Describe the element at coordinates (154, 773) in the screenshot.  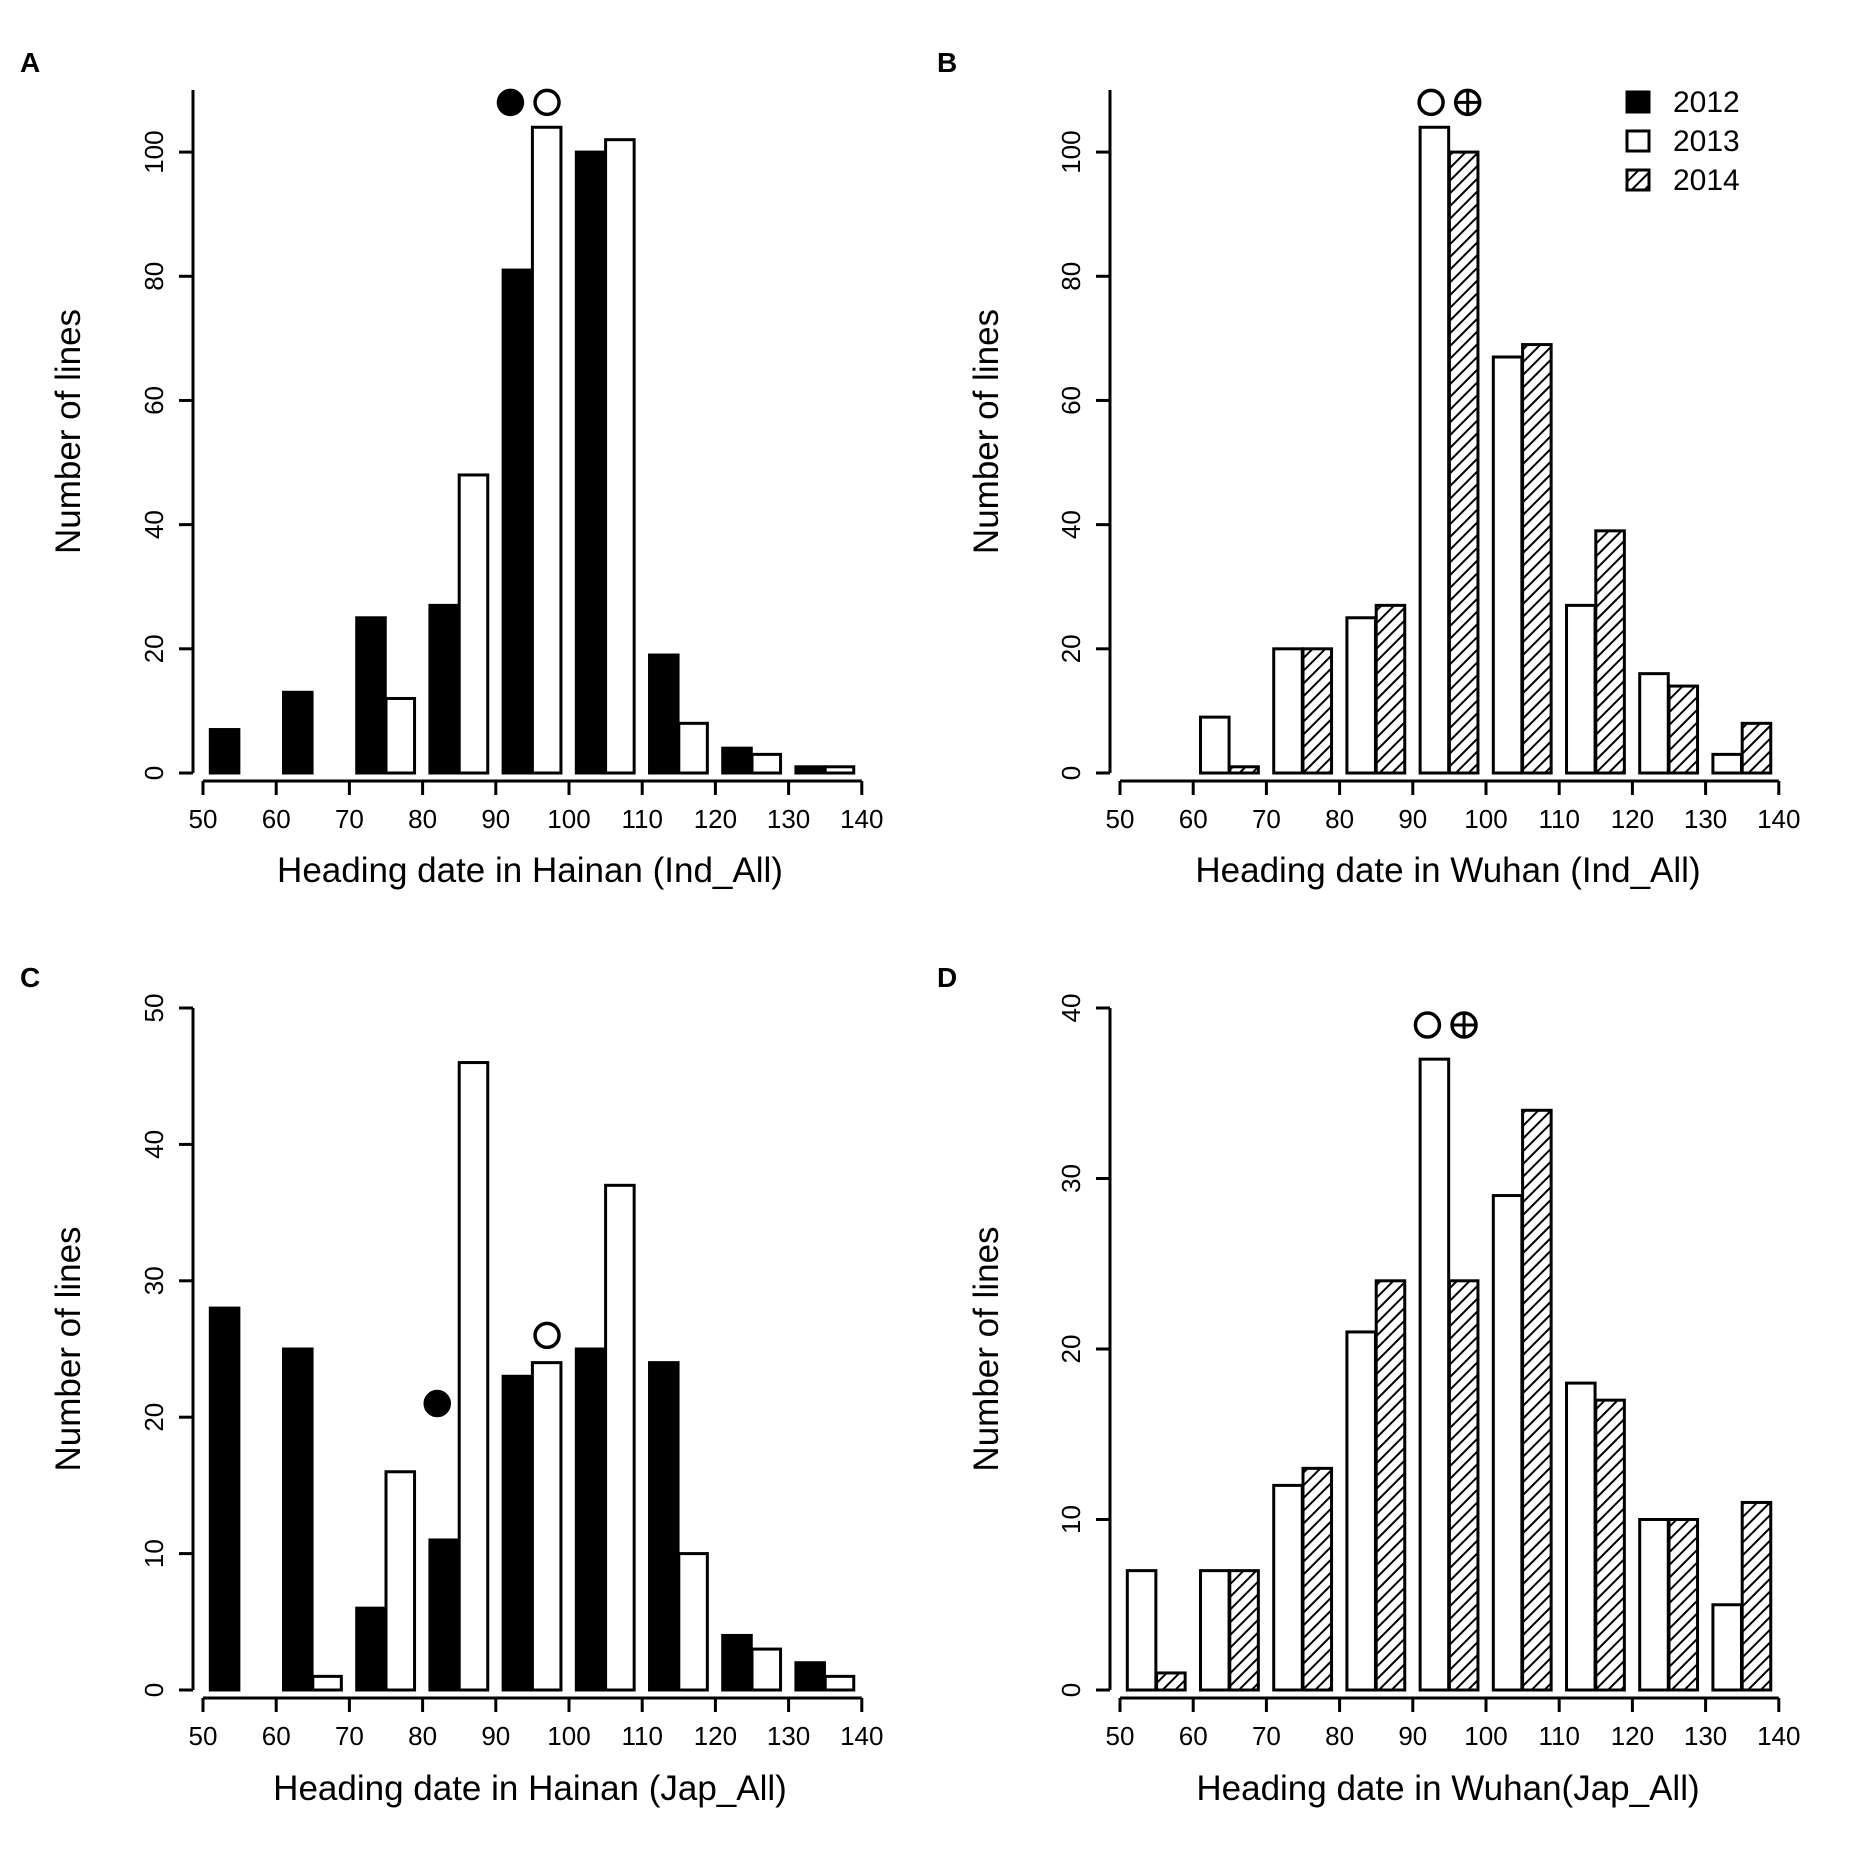
I see `y-tick-label: 0` at that location.